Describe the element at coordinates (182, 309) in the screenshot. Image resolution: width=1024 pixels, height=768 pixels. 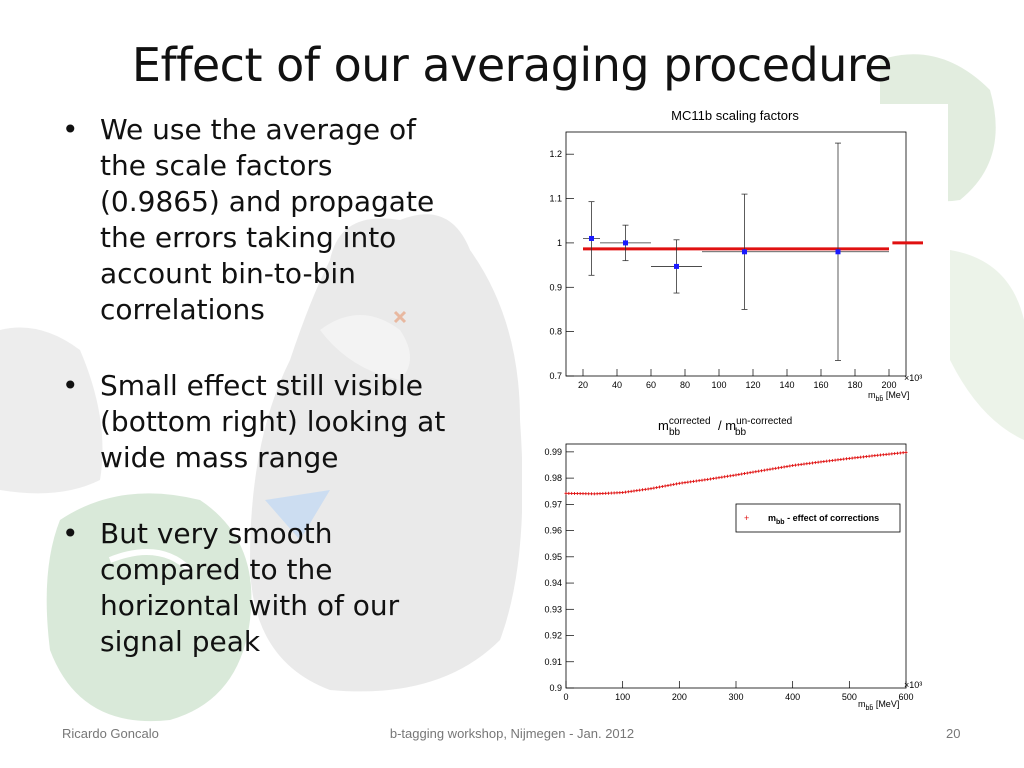
I see `bullet-line: correlations` at that location.